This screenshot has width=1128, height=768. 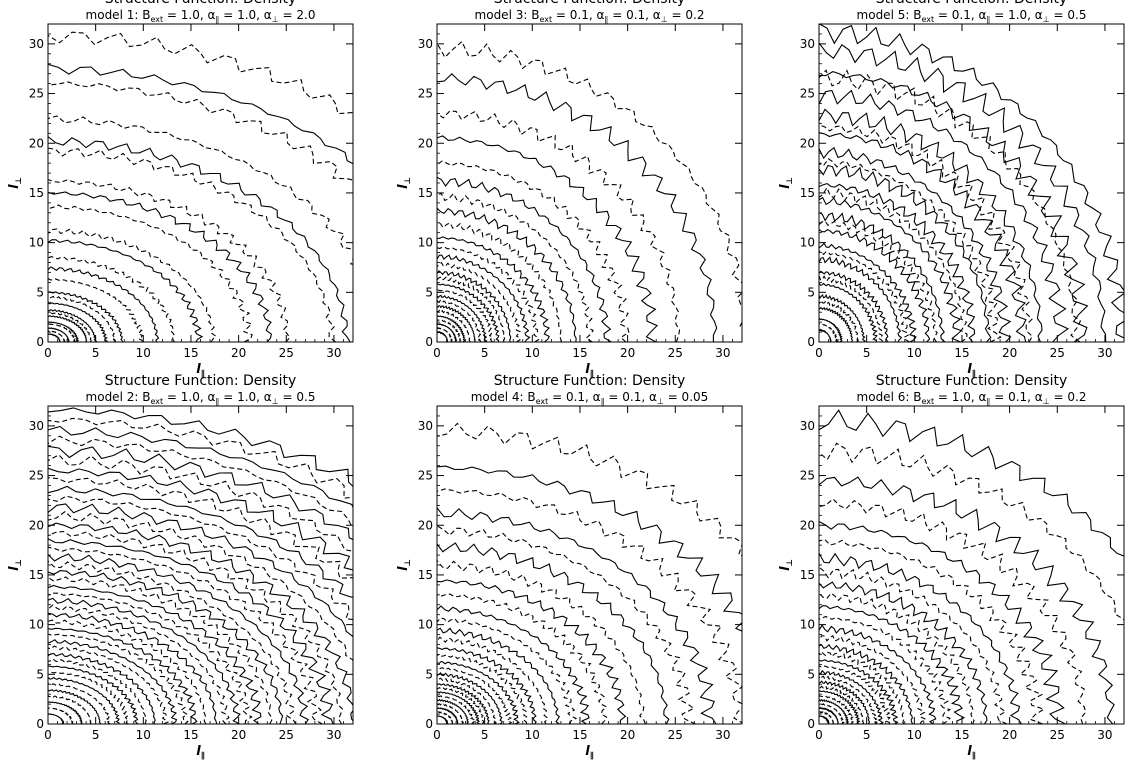 What do you see at coordinates (587, 751) in the screenshot?
I see `x-axis-label-text: l` at bounding box center [587, 751].